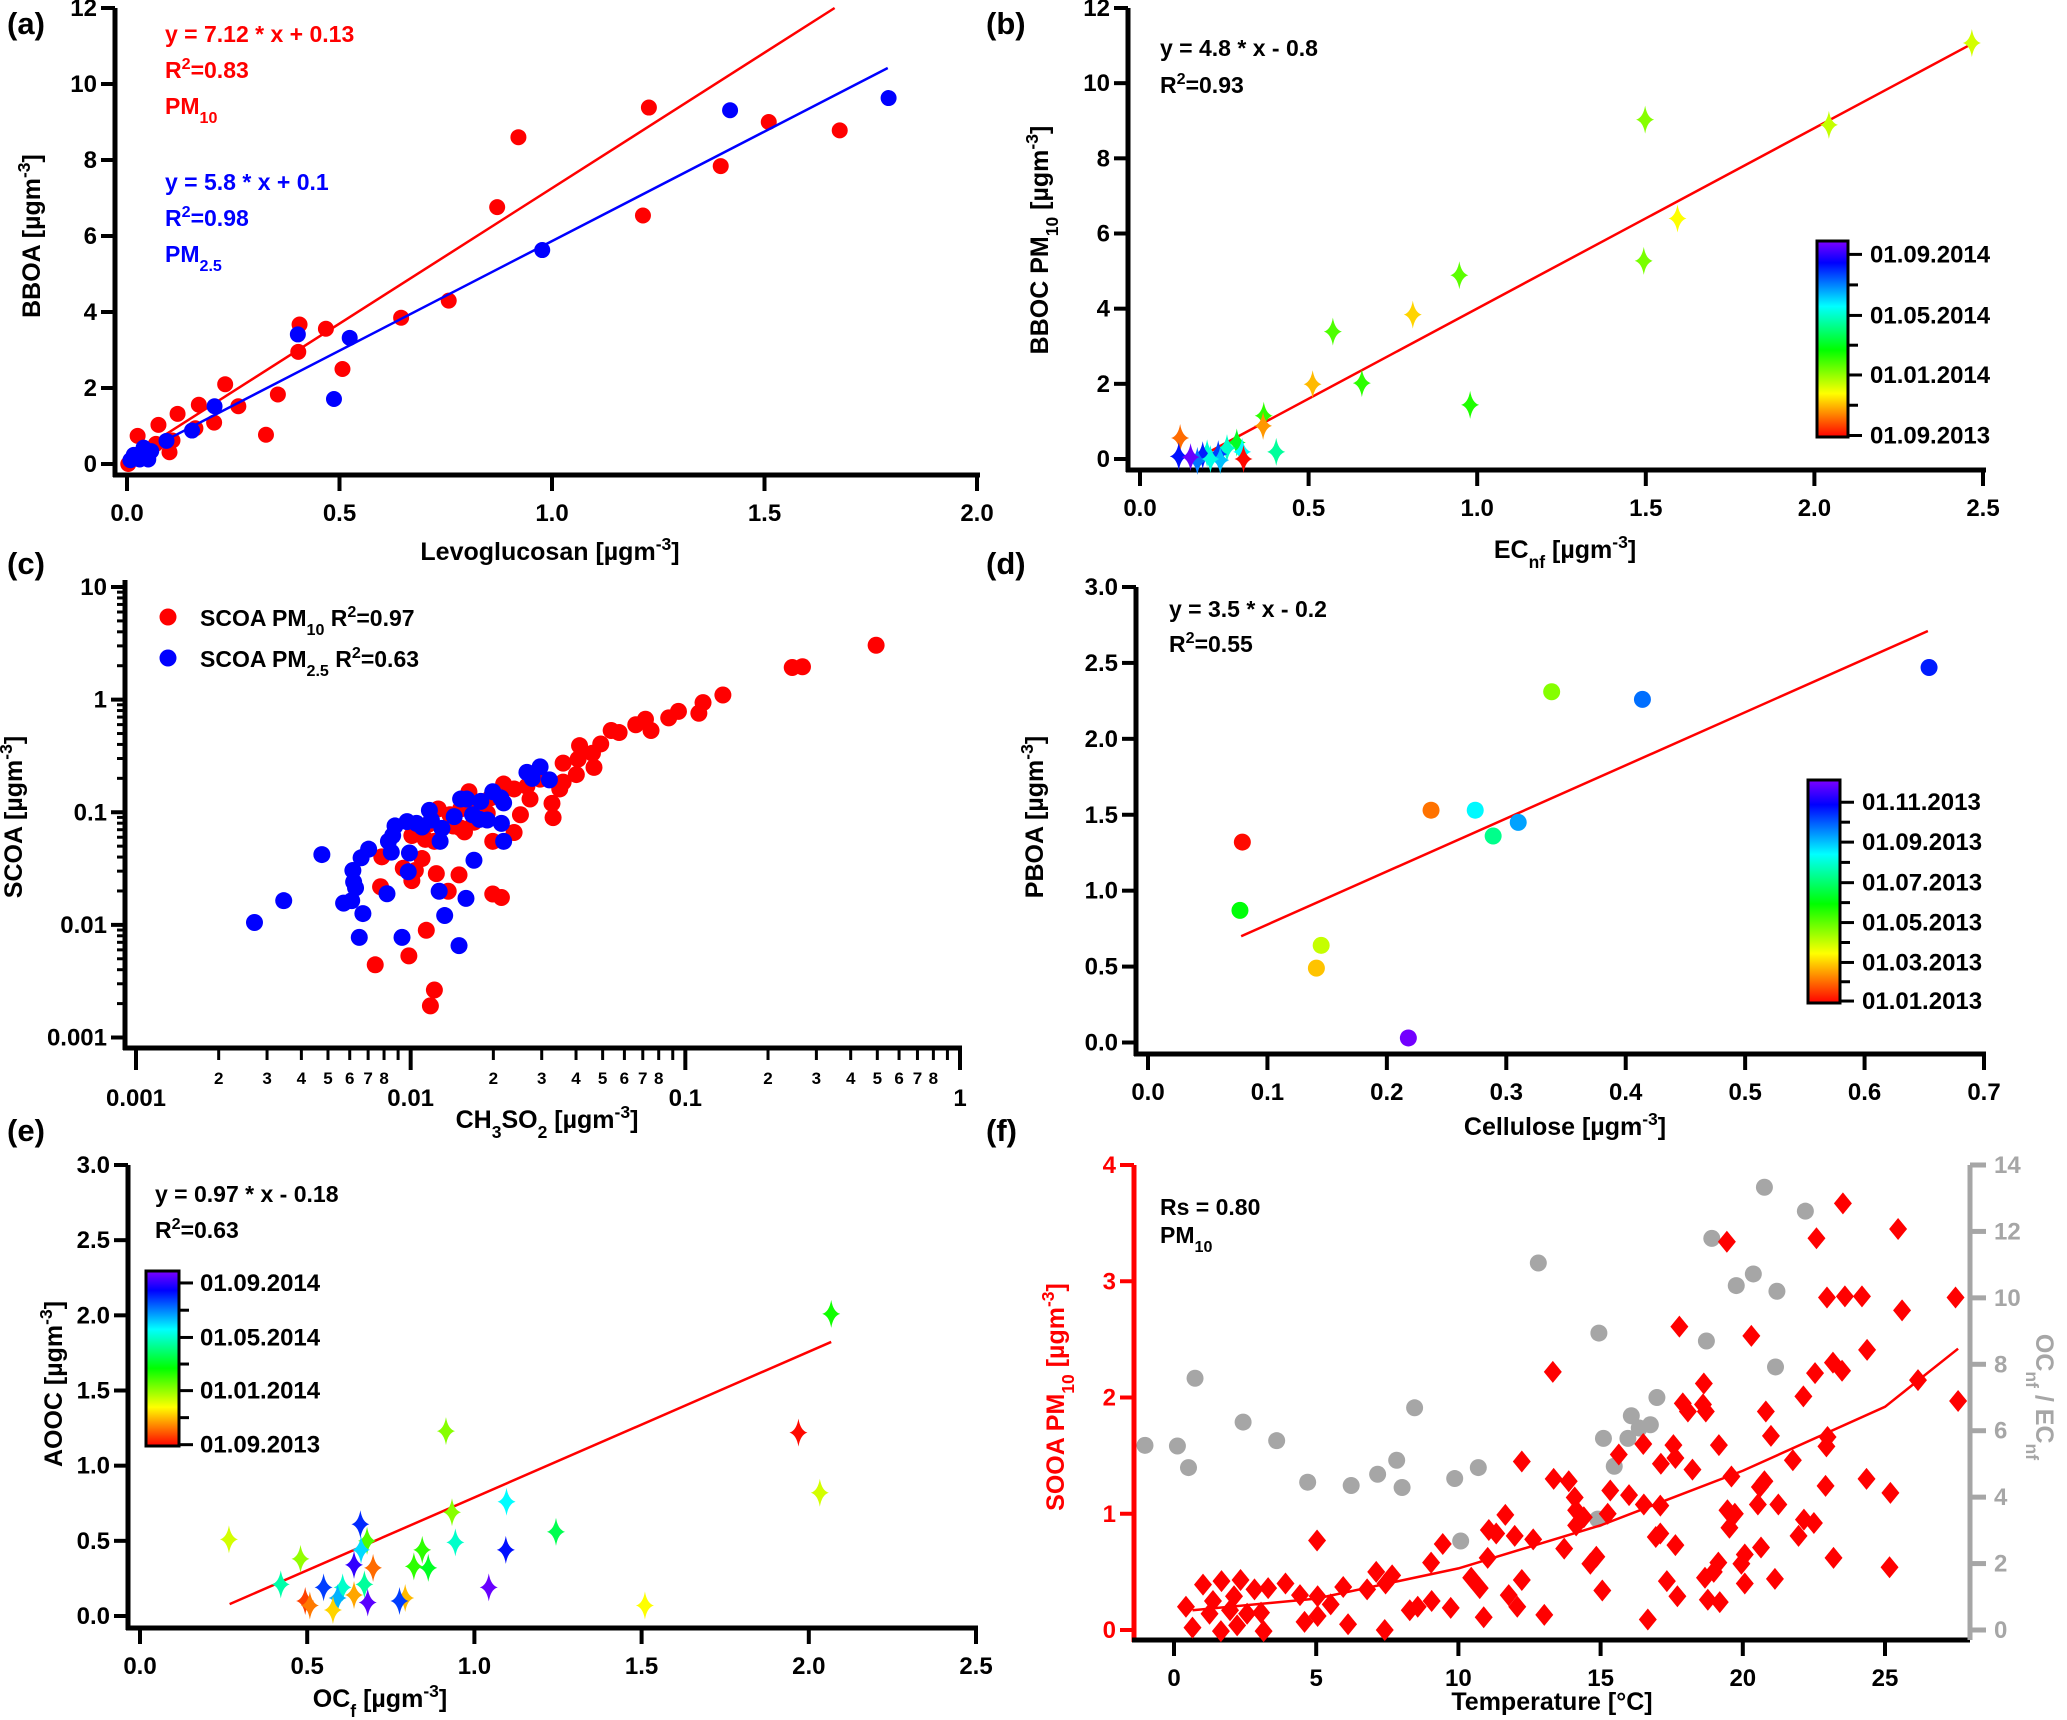 Image resolution: width=2067 pixels, height=1720 pixels. Describe the element at coordinates (26, 1130) in the screenshot. I see `panel-label: (e)` at that location.